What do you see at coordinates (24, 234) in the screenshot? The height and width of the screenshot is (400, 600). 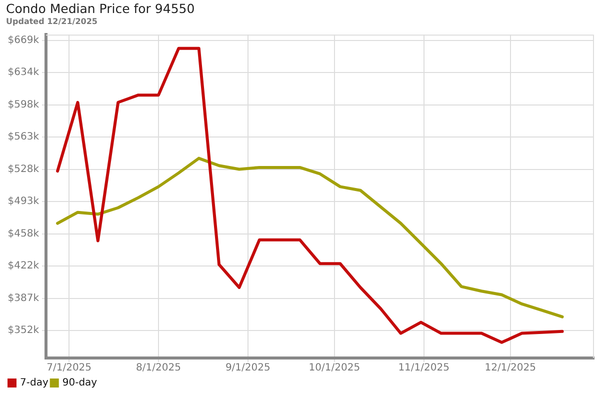 I see `y-tick-label: $458k` at bounding box center [24, 234].